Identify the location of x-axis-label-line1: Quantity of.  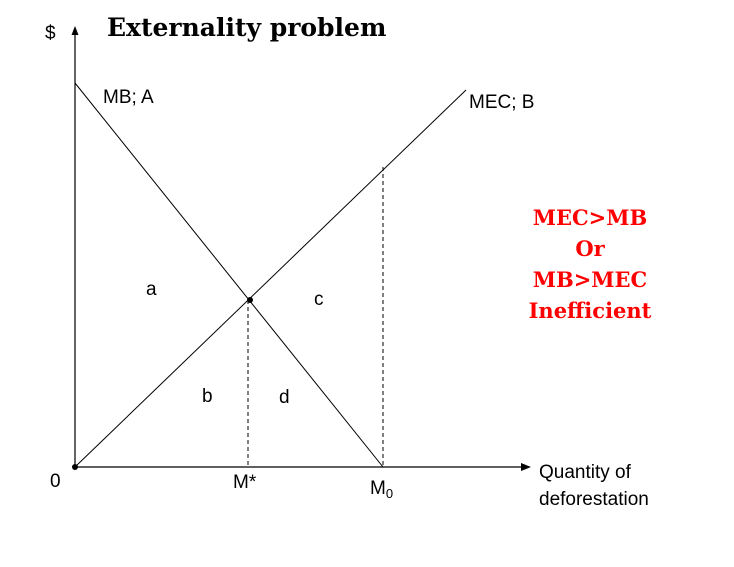
(585, 472).